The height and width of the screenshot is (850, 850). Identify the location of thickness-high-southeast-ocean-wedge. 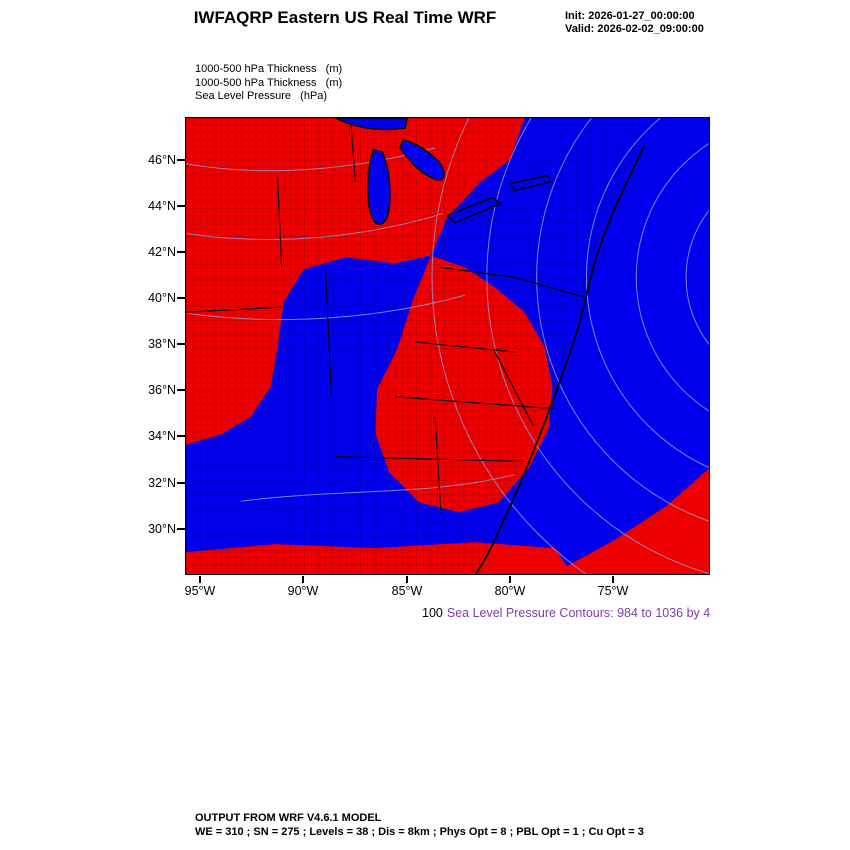
(630, 521).